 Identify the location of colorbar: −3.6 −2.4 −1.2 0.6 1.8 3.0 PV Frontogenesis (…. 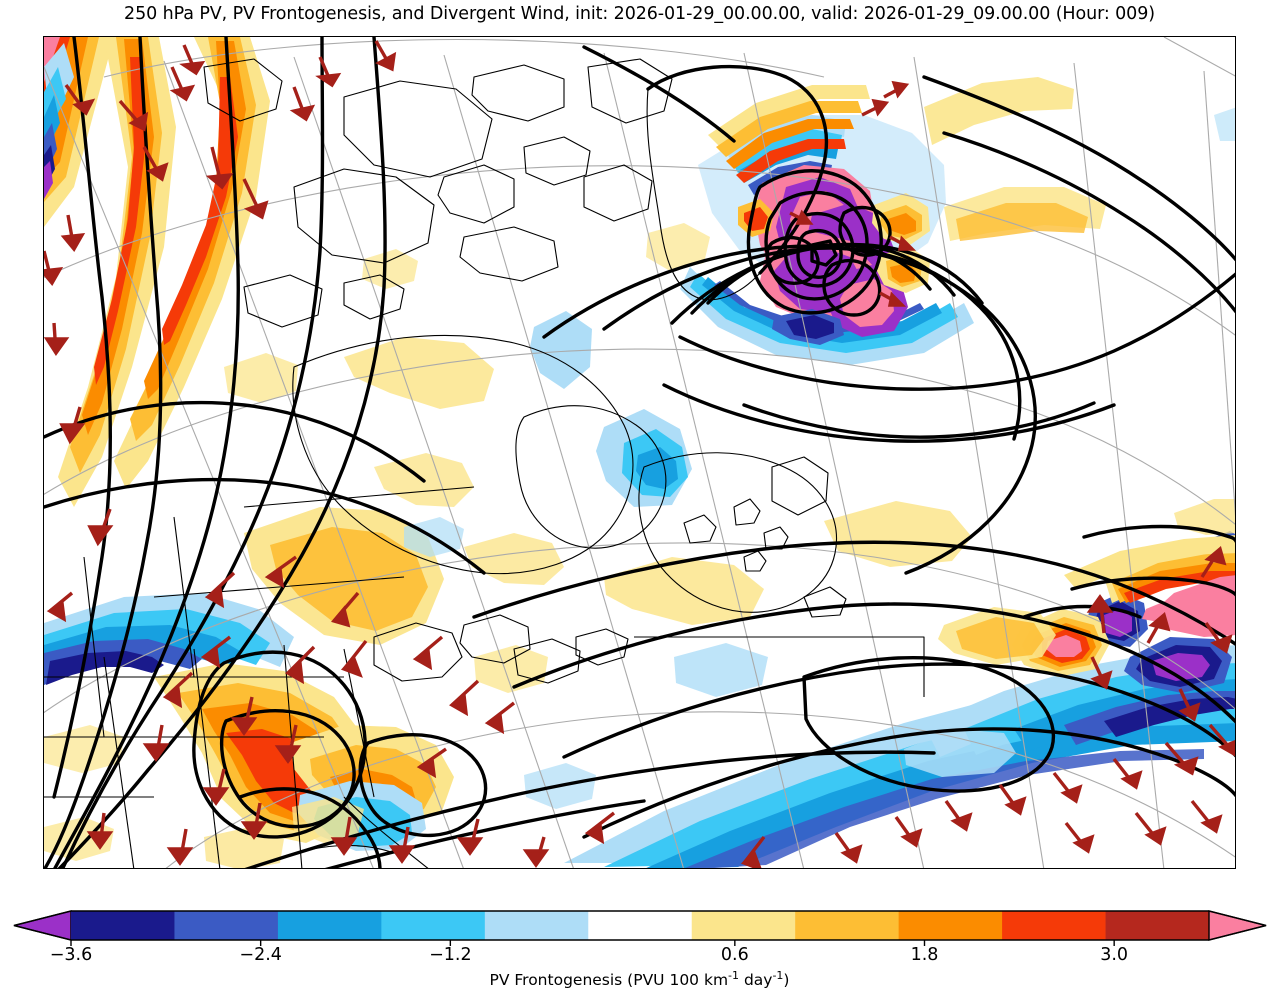
(639, 952).